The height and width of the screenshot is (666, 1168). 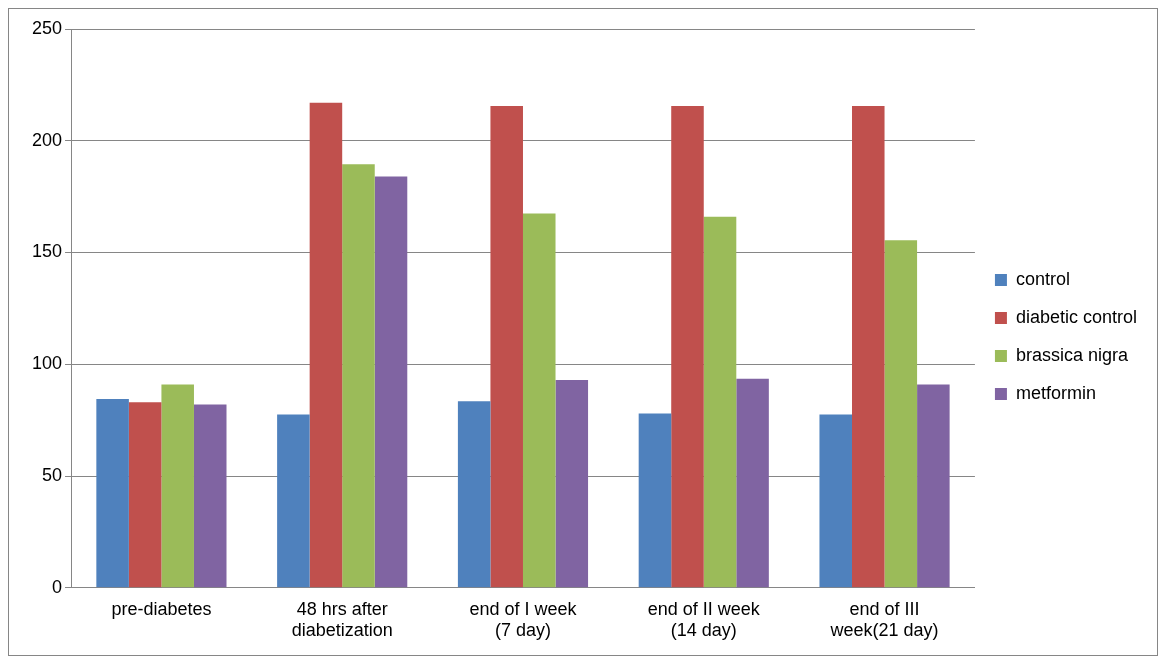 What do you see at coordinates (57, 586) in the screenshot?
I see `y-tick-label: 0` at bounding box center [57, 586].